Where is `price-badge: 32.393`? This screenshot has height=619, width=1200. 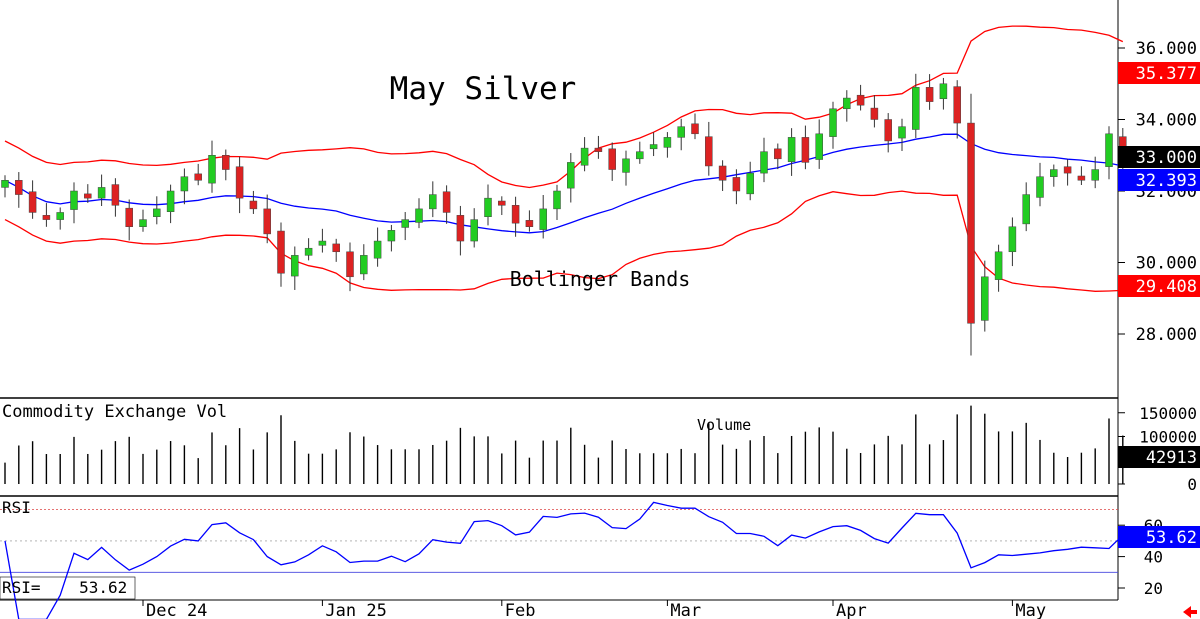 price-badge: 32.393 is located at coordinates (1166, 181).